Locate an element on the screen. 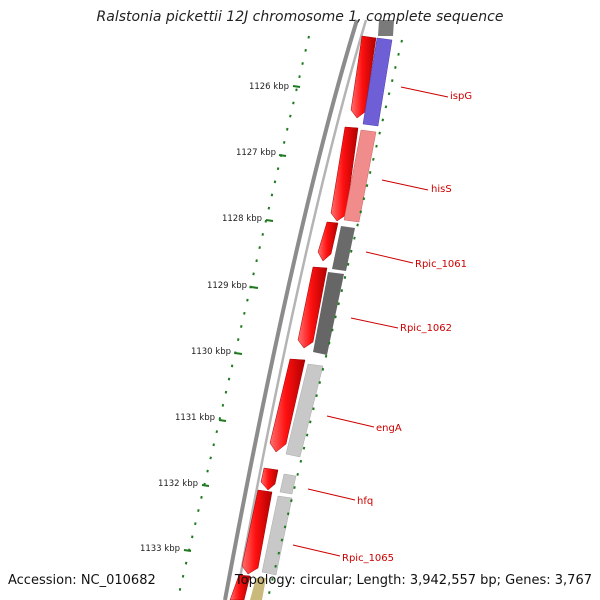 The image size is (600, 600). label-rpic-1065: Rpic_1065 is located at coordinates (368, 558).